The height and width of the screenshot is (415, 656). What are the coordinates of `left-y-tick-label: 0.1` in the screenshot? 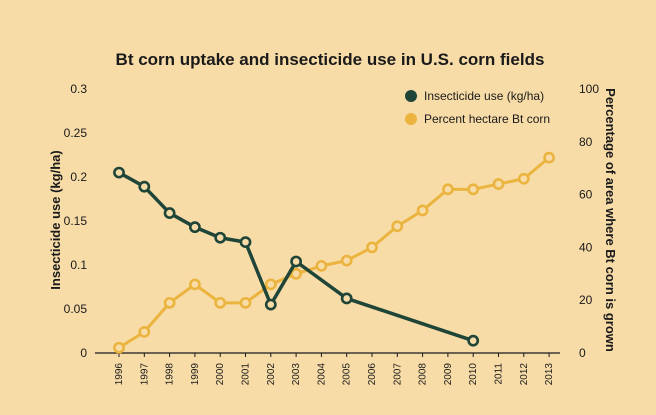 It's located at (78, 265).